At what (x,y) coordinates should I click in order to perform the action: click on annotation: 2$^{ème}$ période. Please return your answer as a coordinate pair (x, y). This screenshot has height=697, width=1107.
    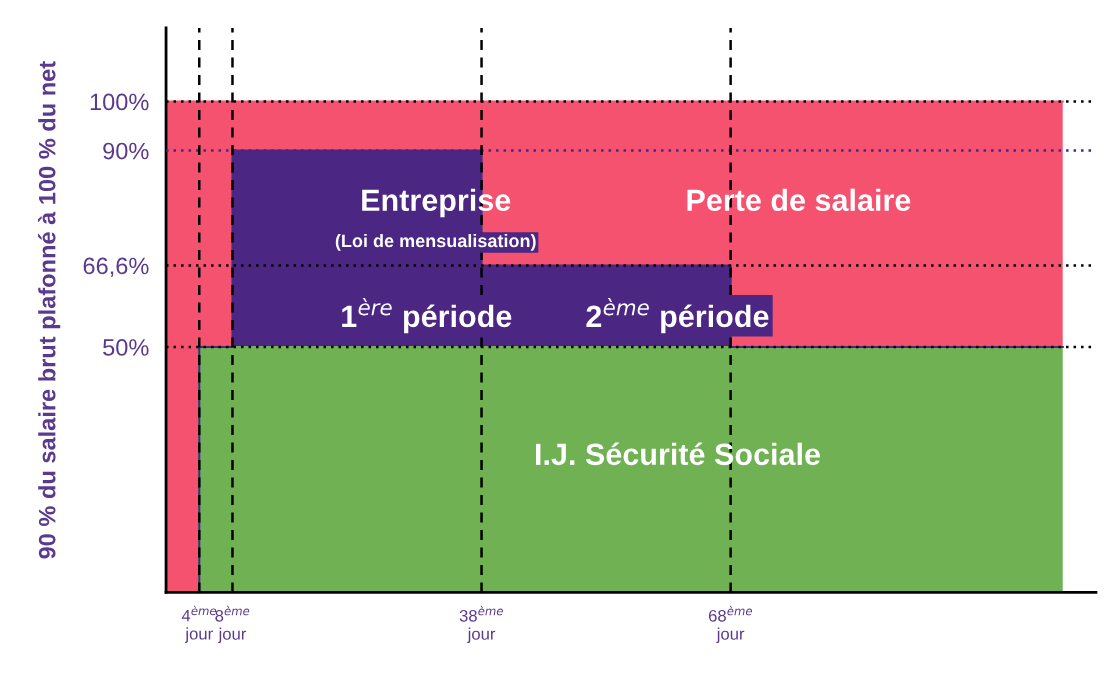
    Looking at the image, I should click on (677, 316).